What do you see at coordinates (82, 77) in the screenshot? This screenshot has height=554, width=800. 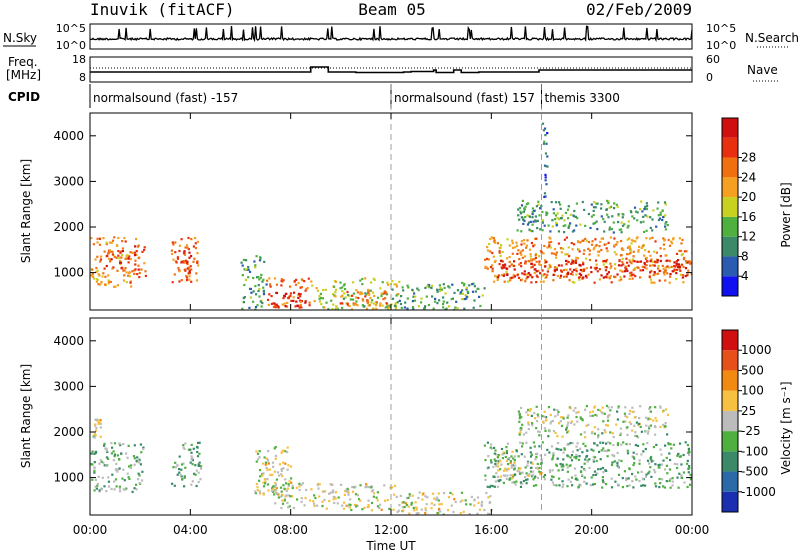 I see `freq-left-tick-bottom: 8` at bounding box center [82, 77].